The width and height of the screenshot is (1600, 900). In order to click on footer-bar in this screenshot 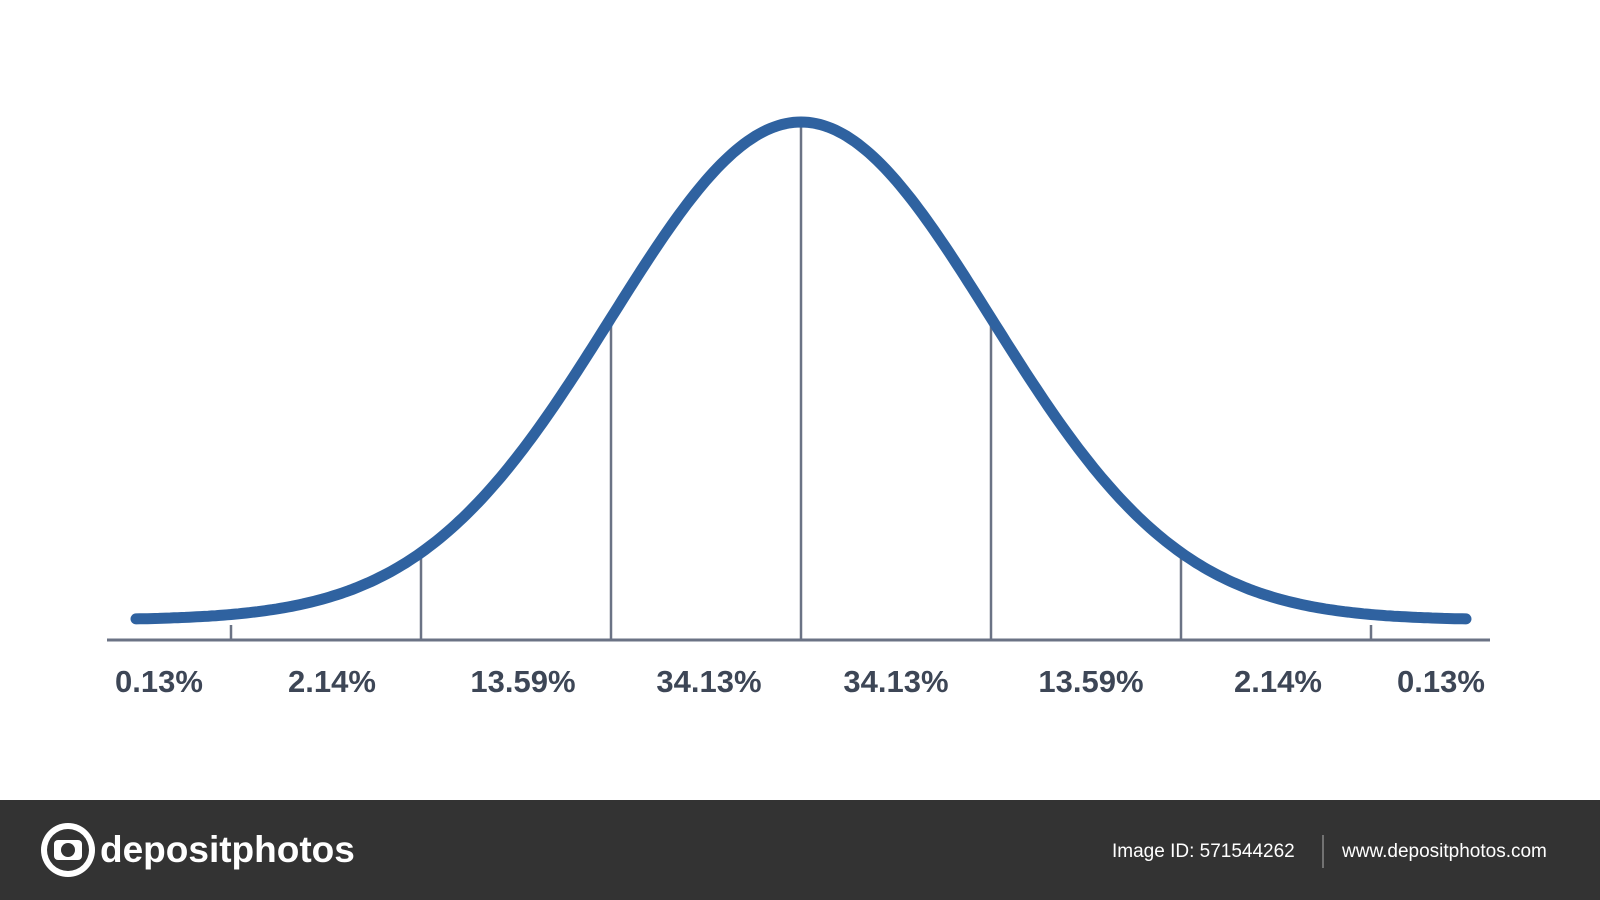, I will do `click(800, 850)`.